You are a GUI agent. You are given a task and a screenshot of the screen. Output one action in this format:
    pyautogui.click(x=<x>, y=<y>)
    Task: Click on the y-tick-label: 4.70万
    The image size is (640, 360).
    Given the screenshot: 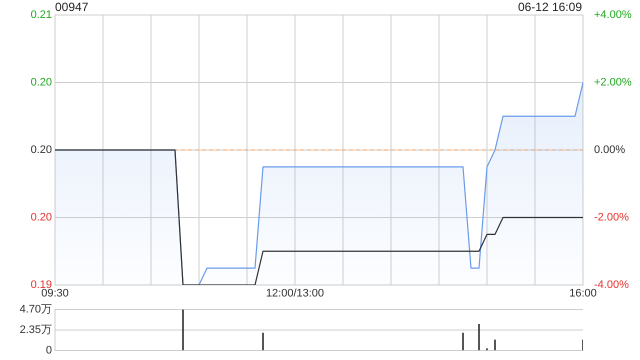 What is the action you would take?
    pyautogui.click(x=36, y=310)
    